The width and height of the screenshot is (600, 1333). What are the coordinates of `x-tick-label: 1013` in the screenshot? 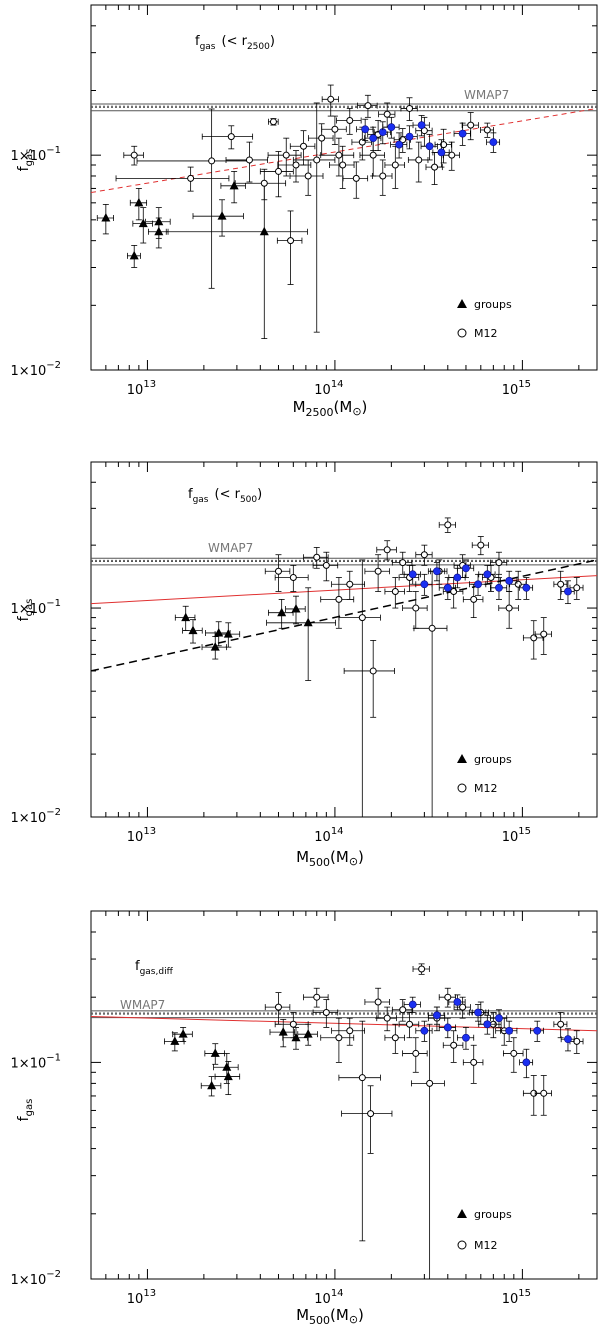 It's located at (141, 388).